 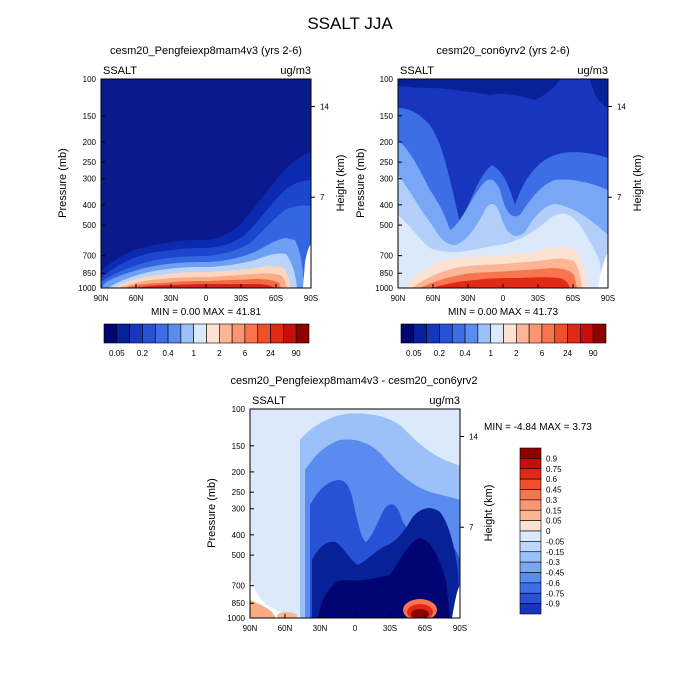 What do you see at coordinates (552, 500) in the screenshot?
I see `colorbar-label: 0.3` at bounding box center [552, 500].